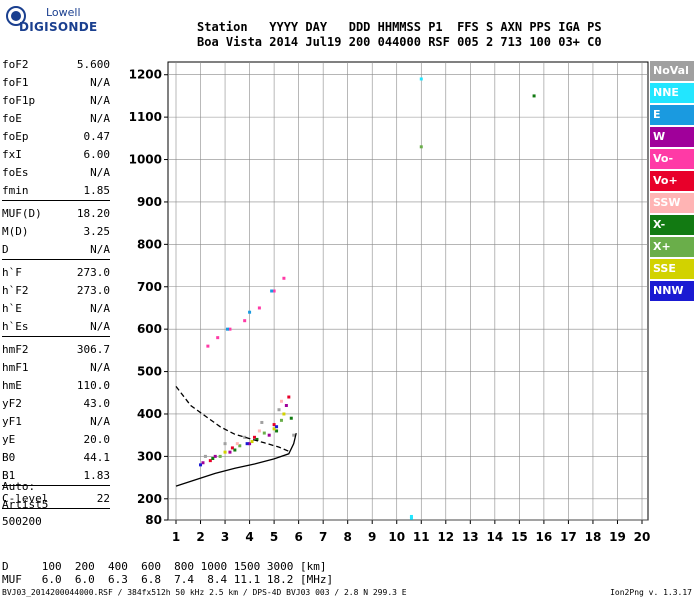 Image resolution: width=700 pixels, height=600 pixels. Describe the element at coordinates (372, 537) in the screenshot. I see `x-tick-label: 9` at that location.